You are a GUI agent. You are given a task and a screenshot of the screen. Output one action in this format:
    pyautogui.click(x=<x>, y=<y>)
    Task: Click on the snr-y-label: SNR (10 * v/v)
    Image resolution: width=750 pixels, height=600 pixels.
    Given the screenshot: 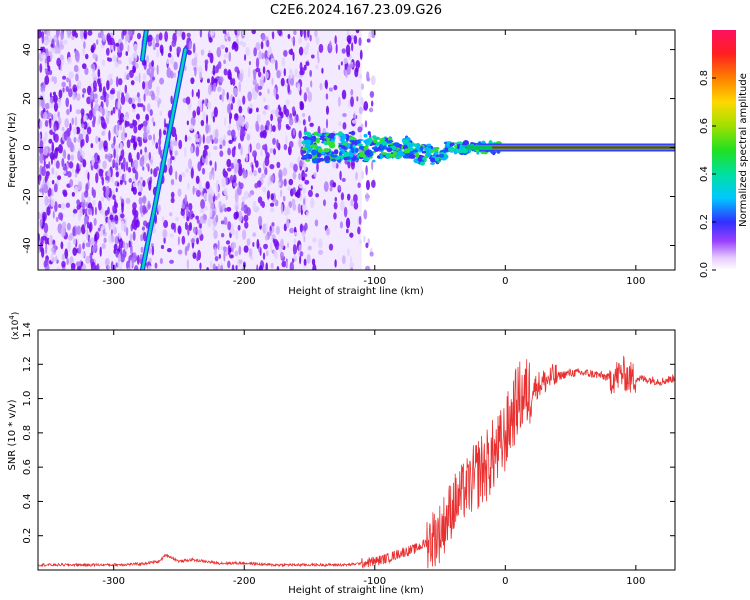 What is the action you would take?
    pyautogui.click(x=12, y=434)
    